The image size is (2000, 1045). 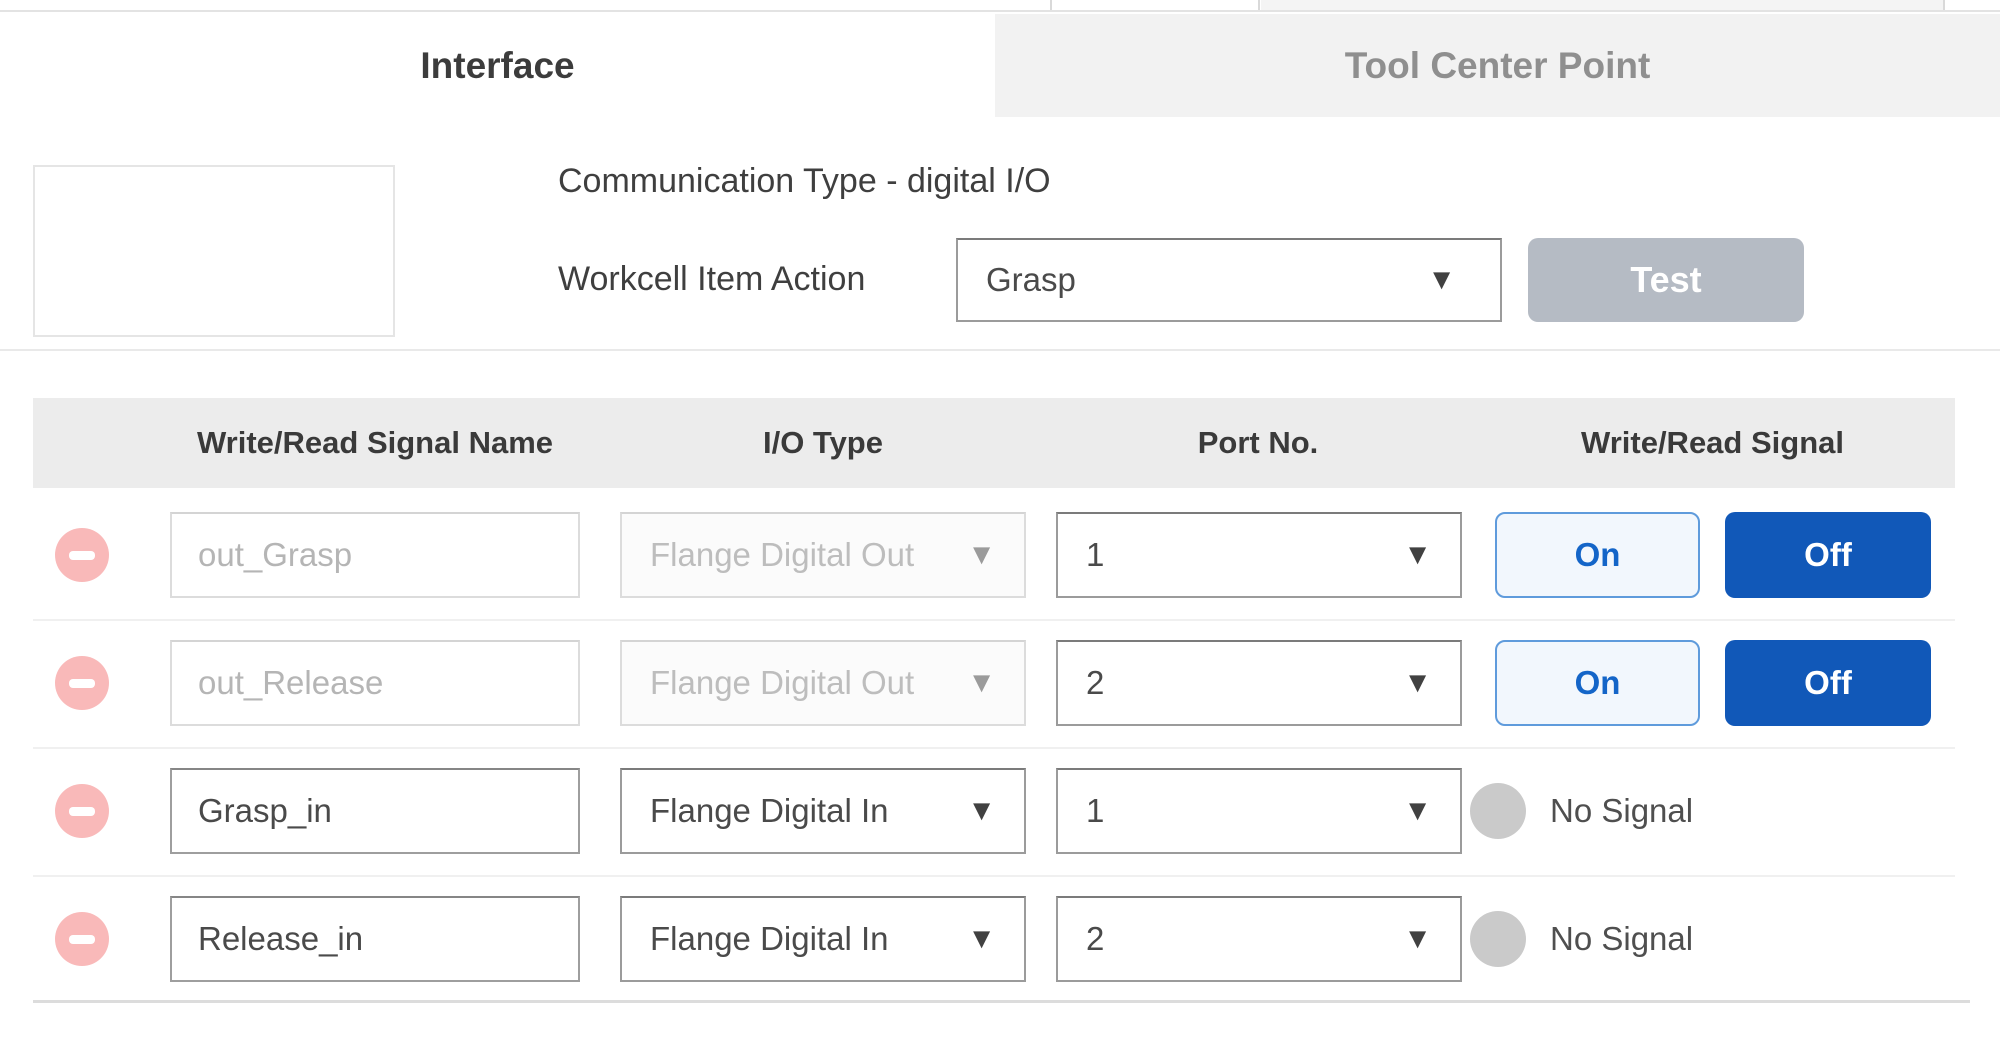 What do you see at coordinates (214, 251) in the screenshot?
I see `tool-image-placeholder` at bounding box center [214, 251].